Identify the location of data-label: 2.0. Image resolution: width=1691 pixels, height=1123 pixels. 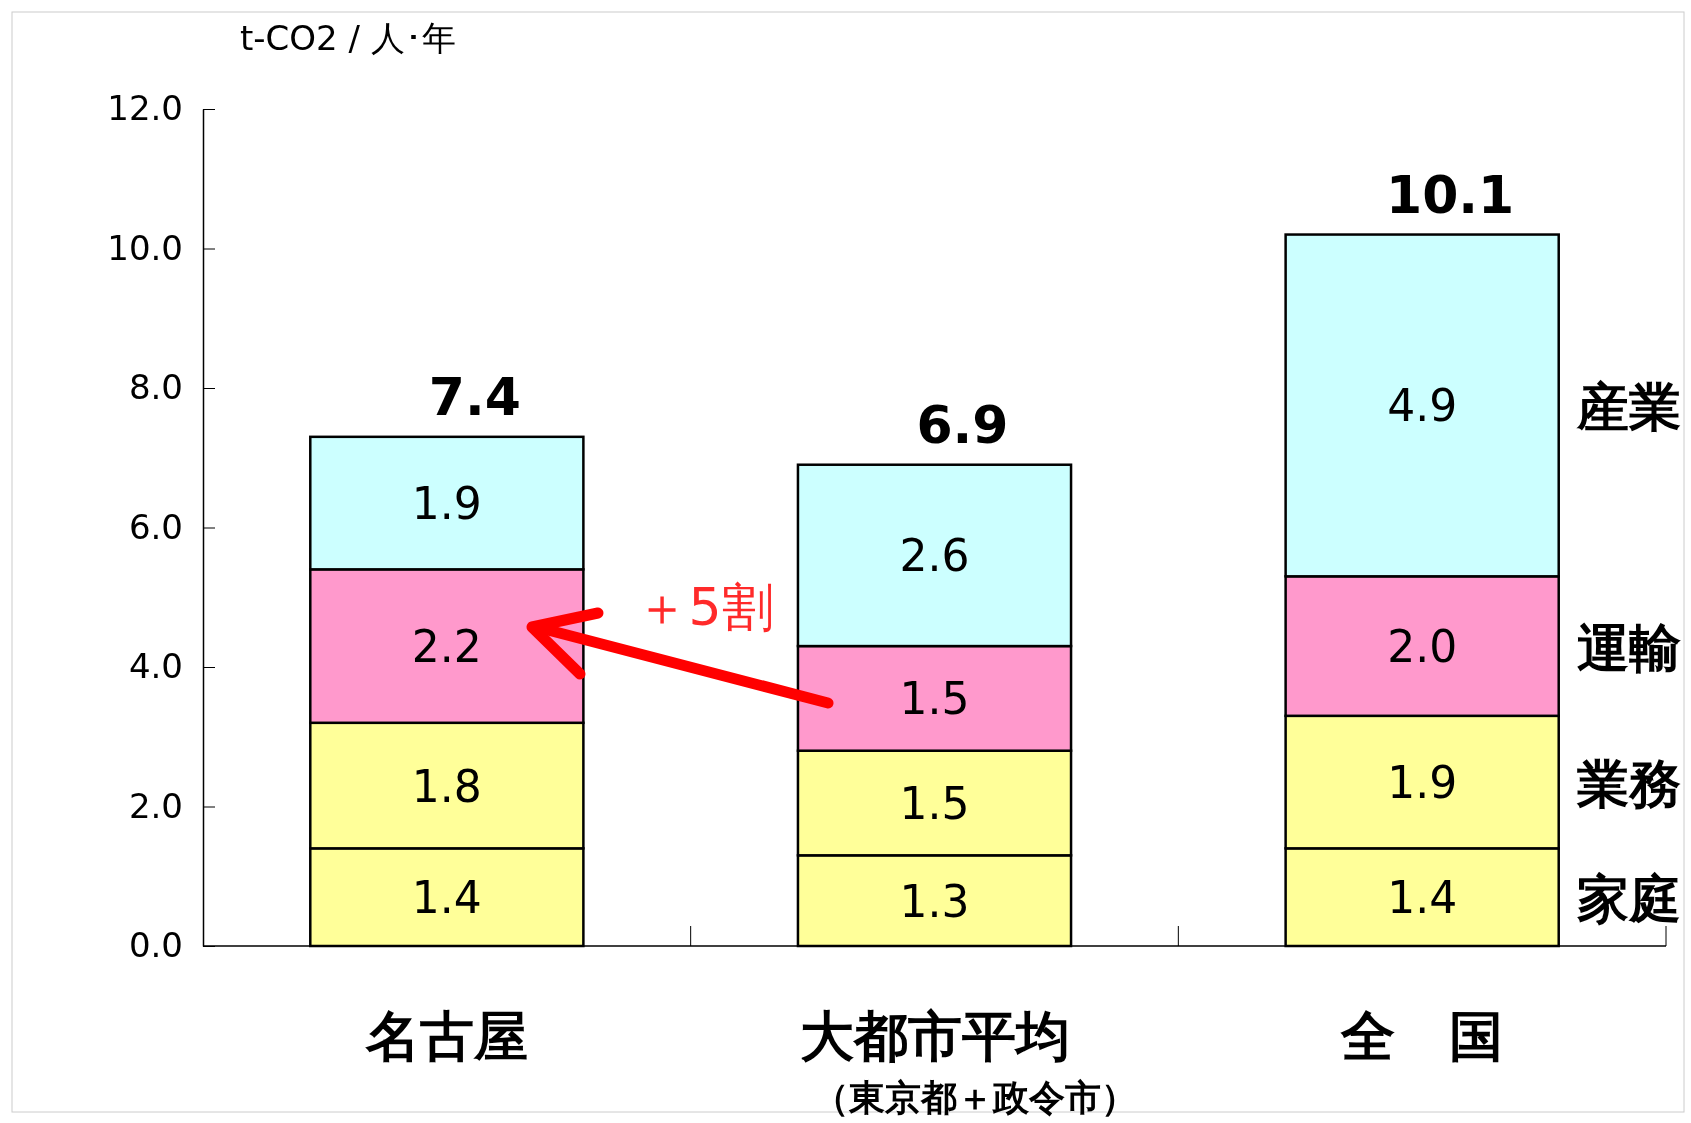
(1422, 647).